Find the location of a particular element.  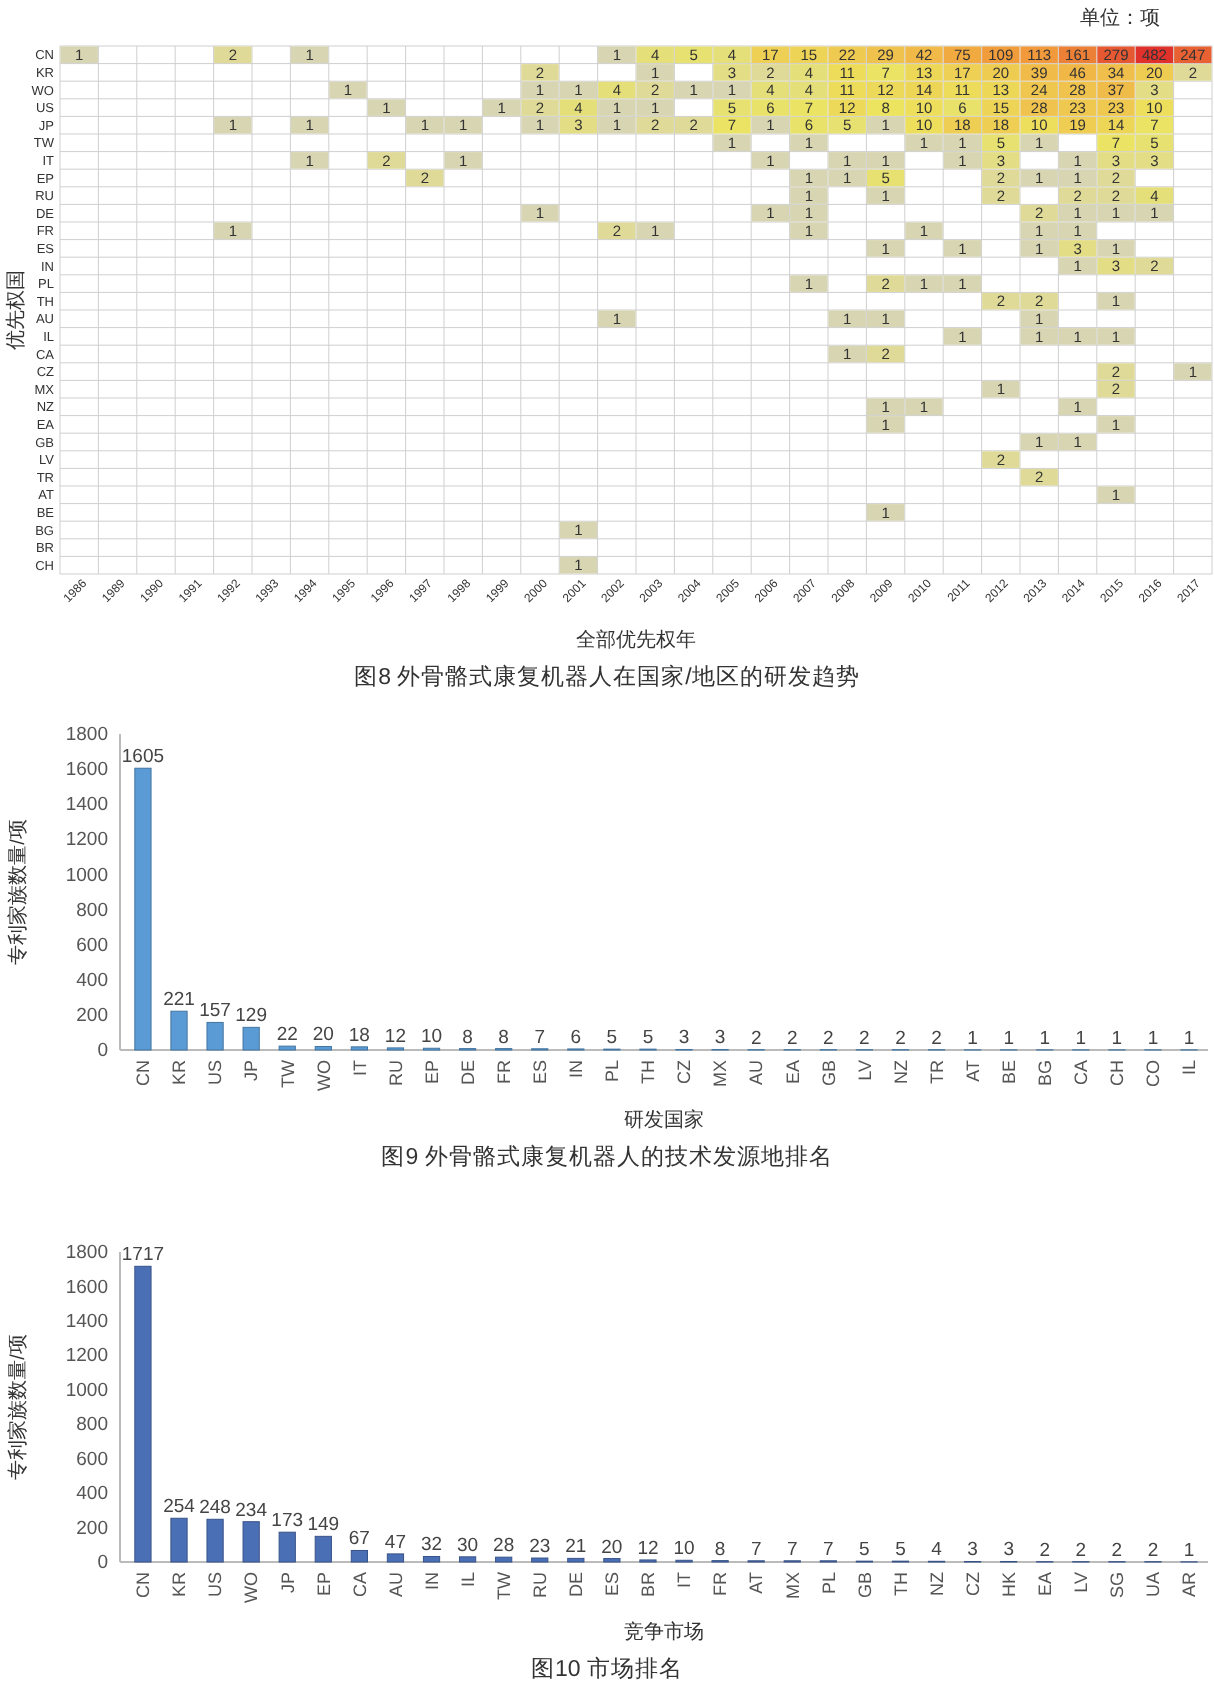

data-label: 173 is located at coordinates (287, 1521).